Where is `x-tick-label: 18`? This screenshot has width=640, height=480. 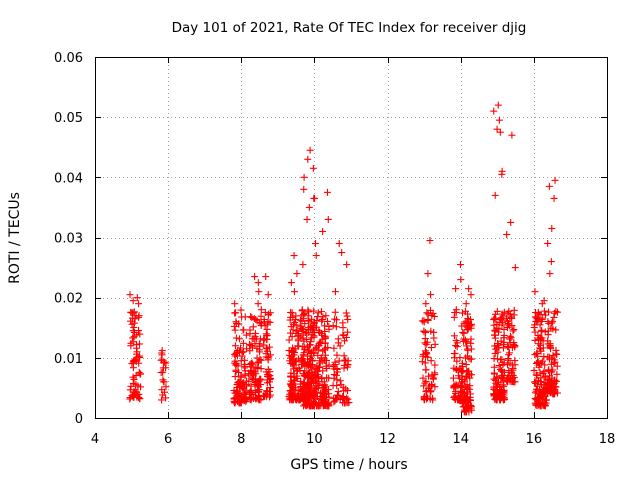 x-tick-label: 18 is located at coordinates (607, 439).